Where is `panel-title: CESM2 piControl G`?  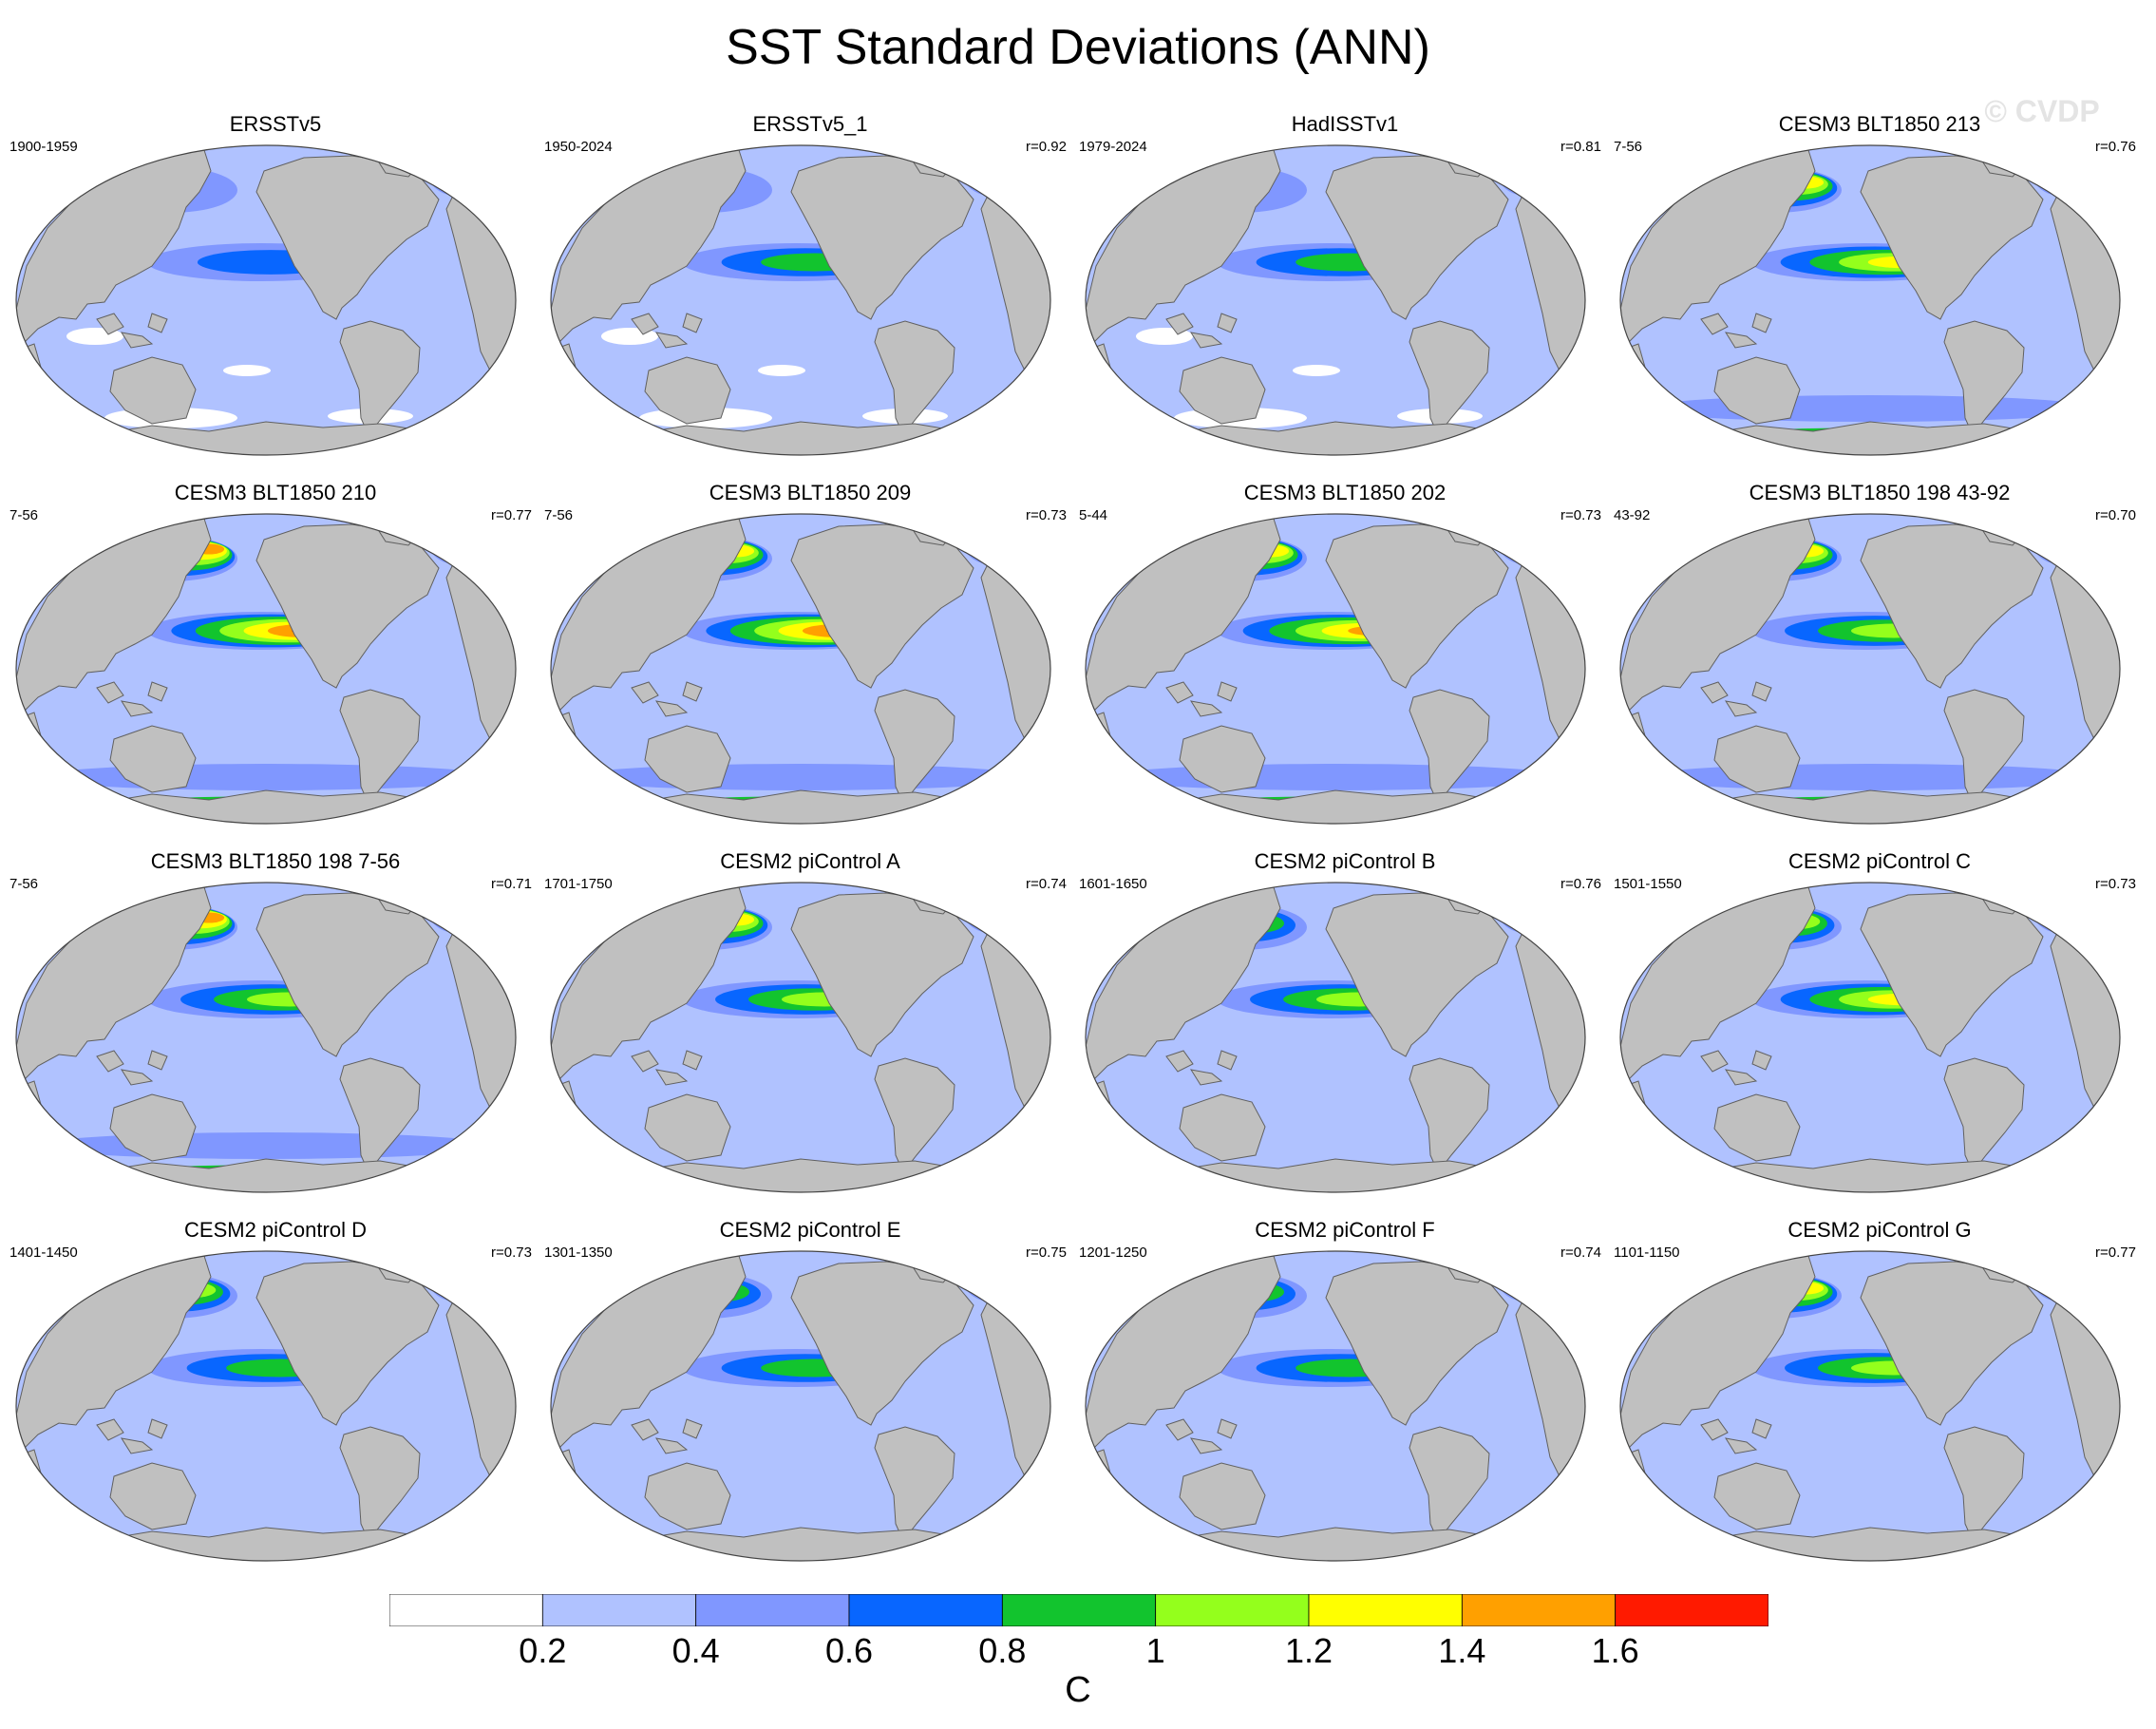
panel-title: CESM2 piControl G is located at coordinates (1880, 1230).